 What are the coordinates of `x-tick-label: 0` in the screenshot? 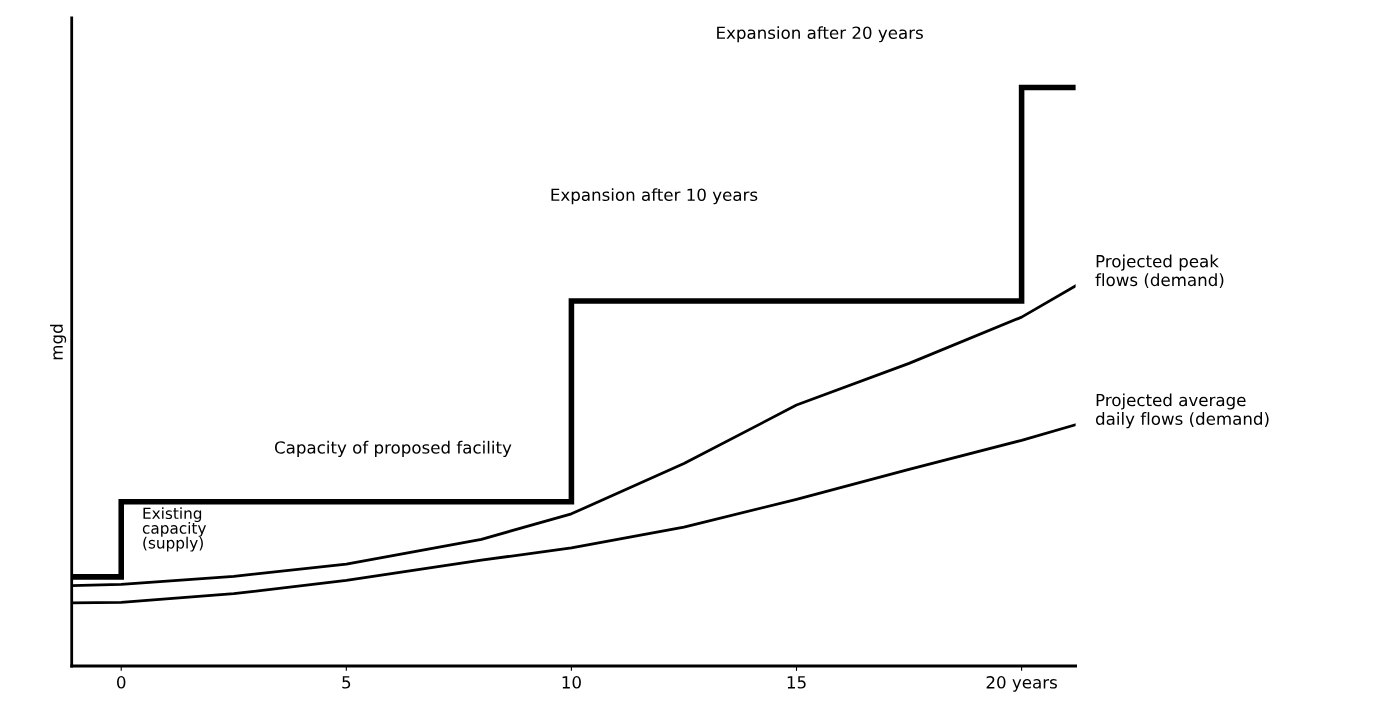 It's located at (121, 682).